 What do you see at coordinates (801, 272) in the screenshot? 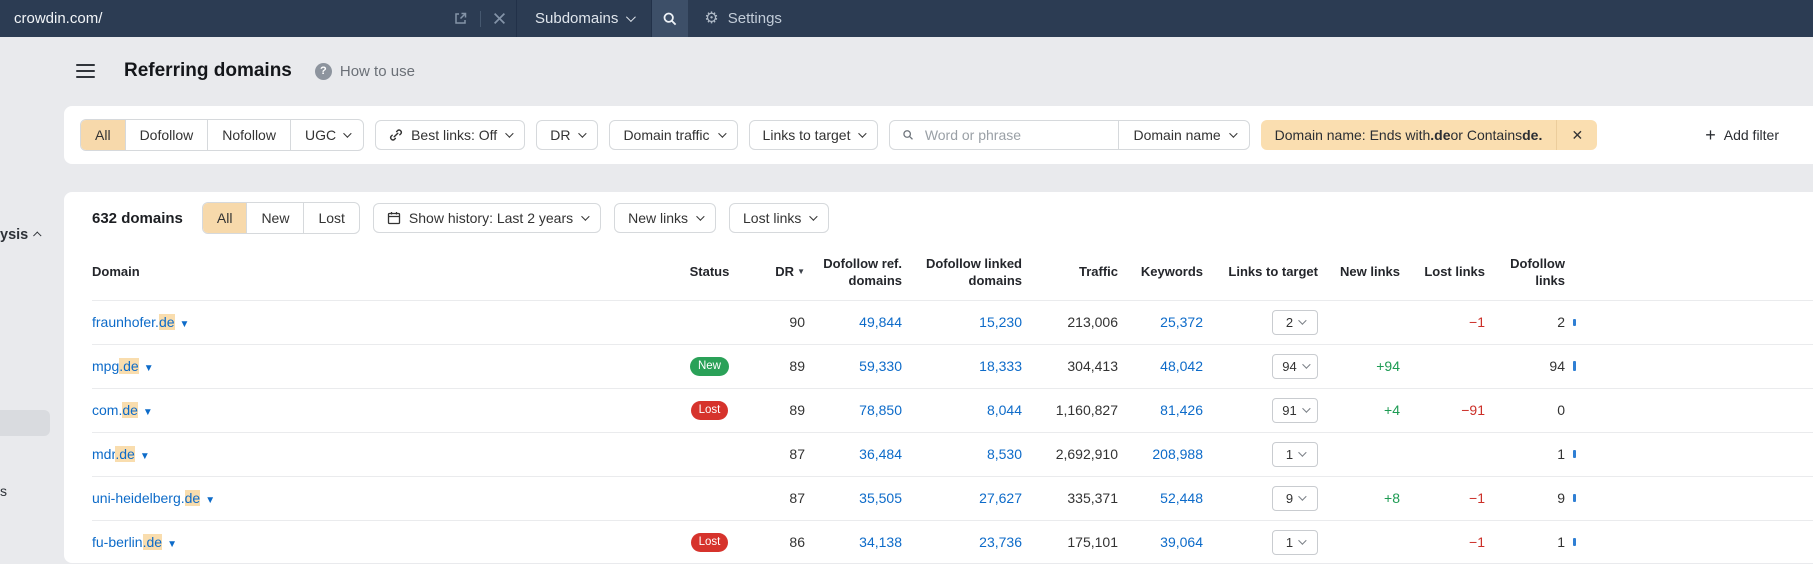
I see `sort-desc-icon: ▼` at bounding box center [801, 272].